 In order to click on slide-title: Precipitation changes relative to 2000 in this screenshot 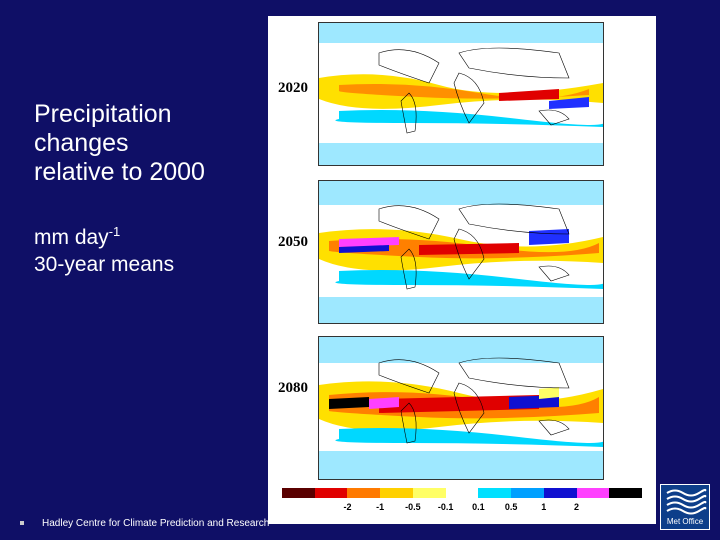, I will do `click(119, 143)`.